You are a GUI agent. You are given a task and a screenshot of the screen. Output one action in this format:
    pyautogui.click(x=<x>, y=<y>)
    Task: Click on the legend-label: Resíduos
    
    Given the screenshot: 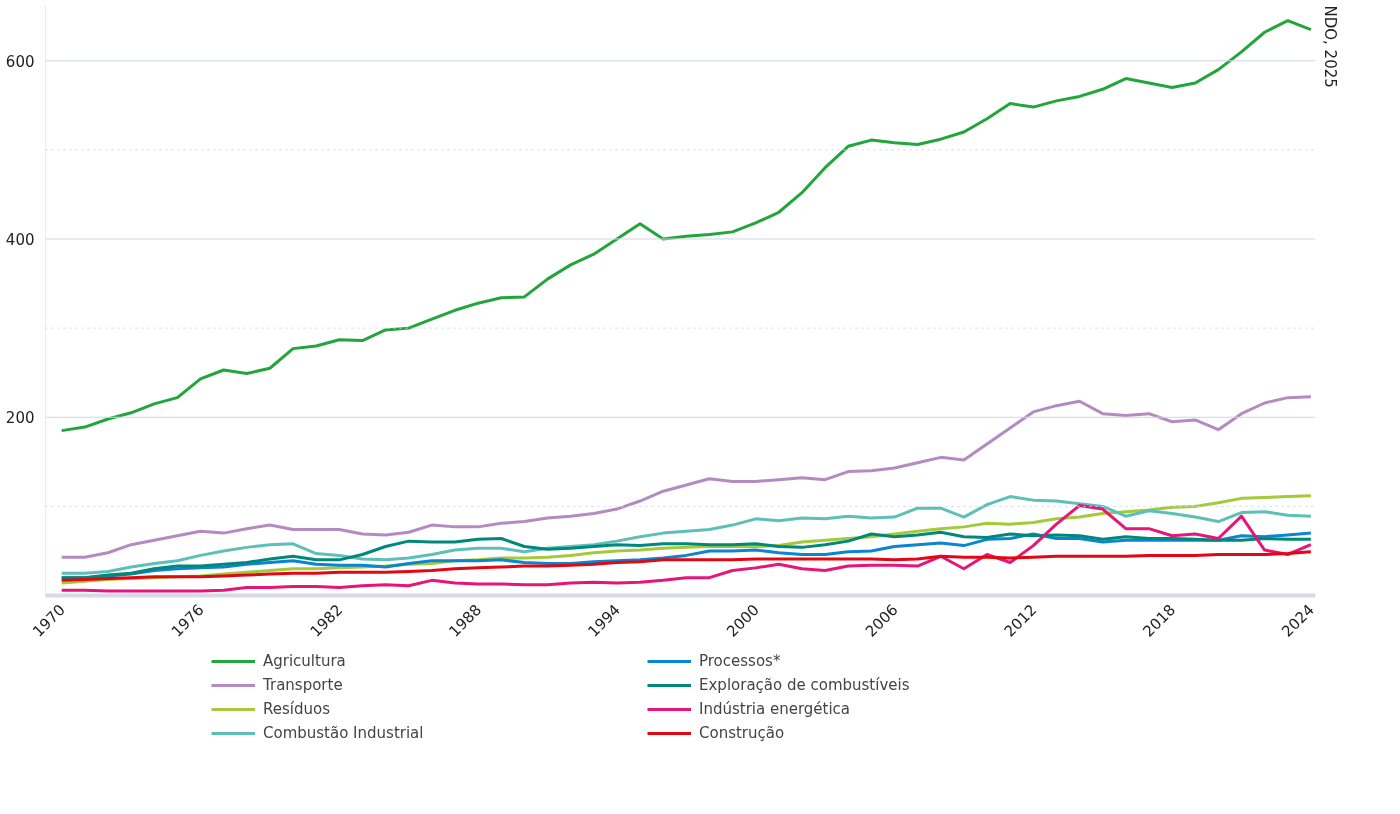 What is the action you would take?
    pyautogui.click(x=297, y=708)
    